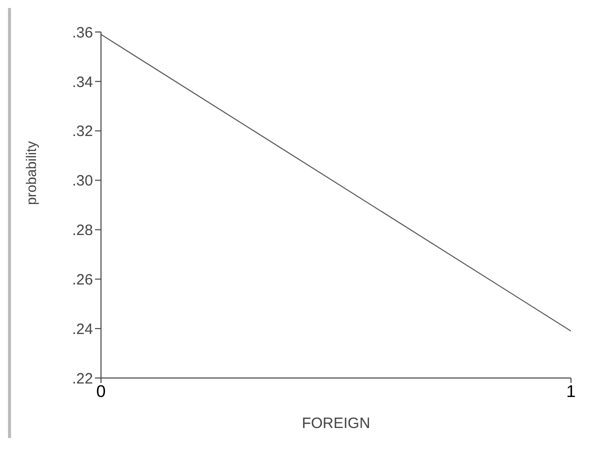 This screenshot has width=589, height=452. Describe the element at coordinates (82, 379) in the screenshot. I see `y-tick-label: .22` at that location.